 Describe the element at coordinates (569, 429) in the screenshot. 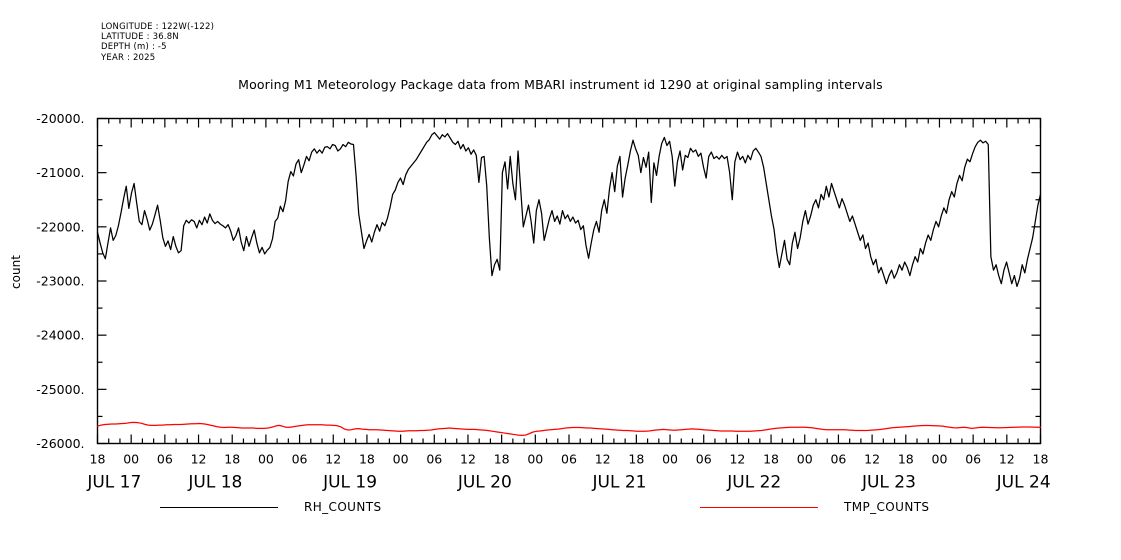

I see `series-line-tmp-counts` at that location.